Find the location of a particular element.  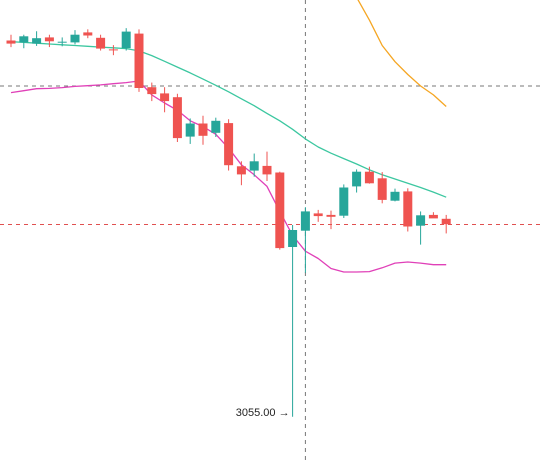

annotations: 3055.00 → is located at coordinates (263, 413).